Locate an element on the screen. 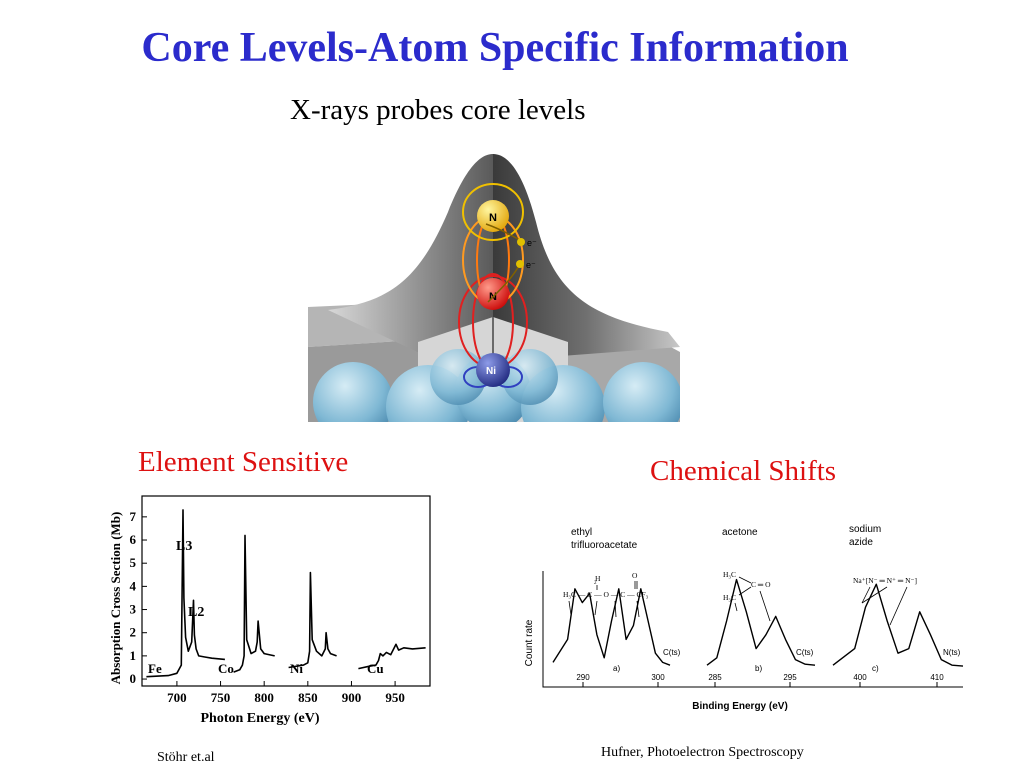  y-tick-label: 2 is located at coordinates (133, 632).